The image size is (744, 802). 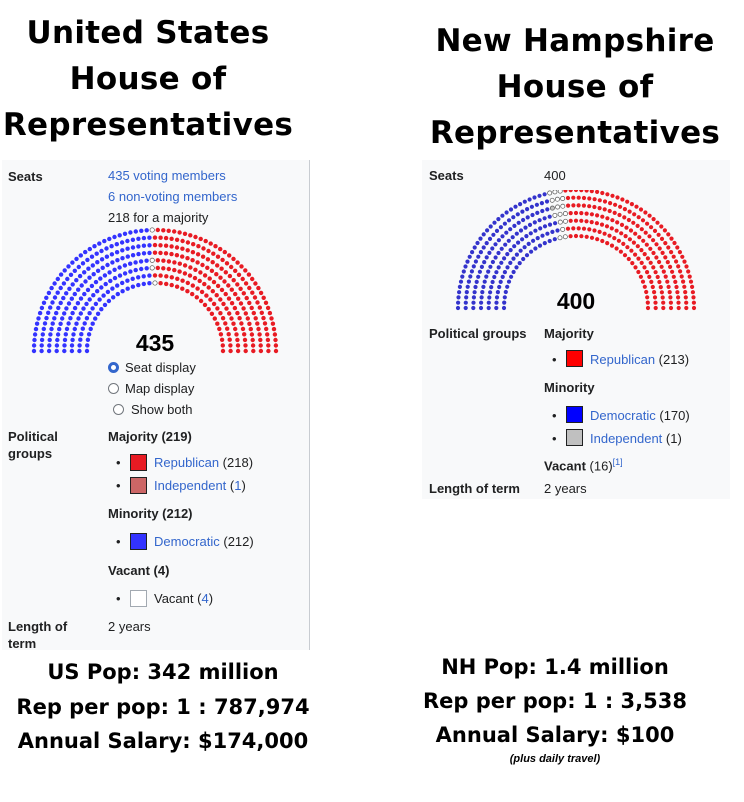 I want to click on map-display-radio, so click(x=113, y=388).